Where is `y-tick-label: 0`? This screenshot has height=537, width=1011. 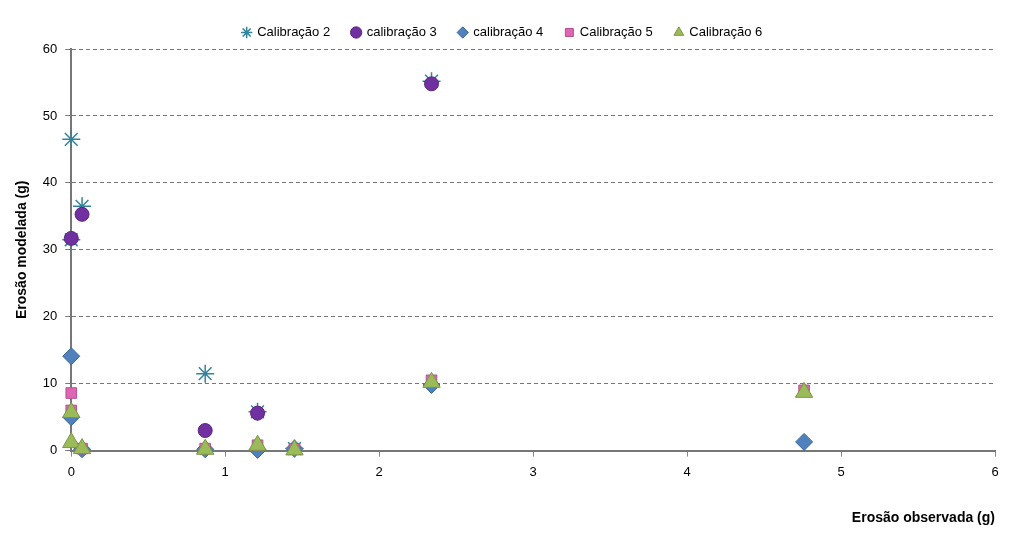
y-tick-label: 0 is located at coordinates (54, 450).